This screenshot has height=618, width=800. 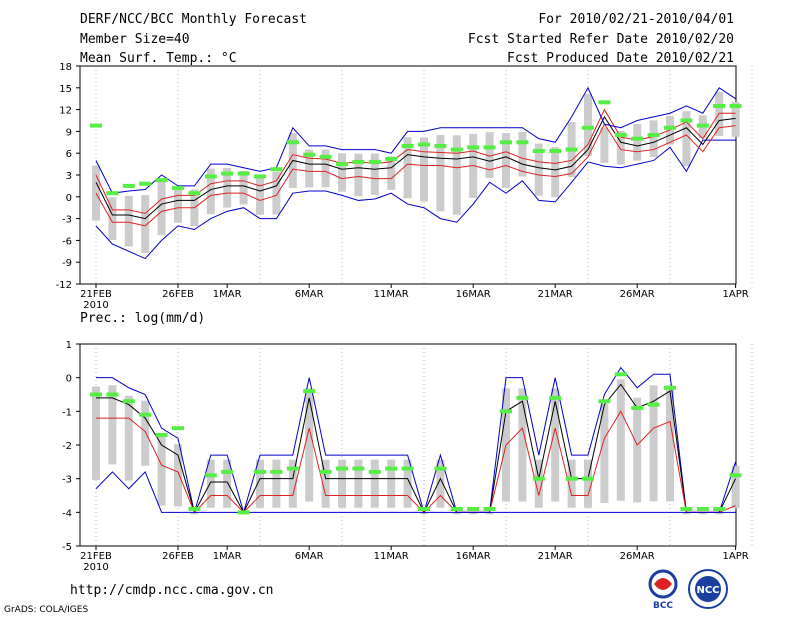 I want to click on variable-label: Mean Surf. Temp.: °C, so click(x=158, y=58).